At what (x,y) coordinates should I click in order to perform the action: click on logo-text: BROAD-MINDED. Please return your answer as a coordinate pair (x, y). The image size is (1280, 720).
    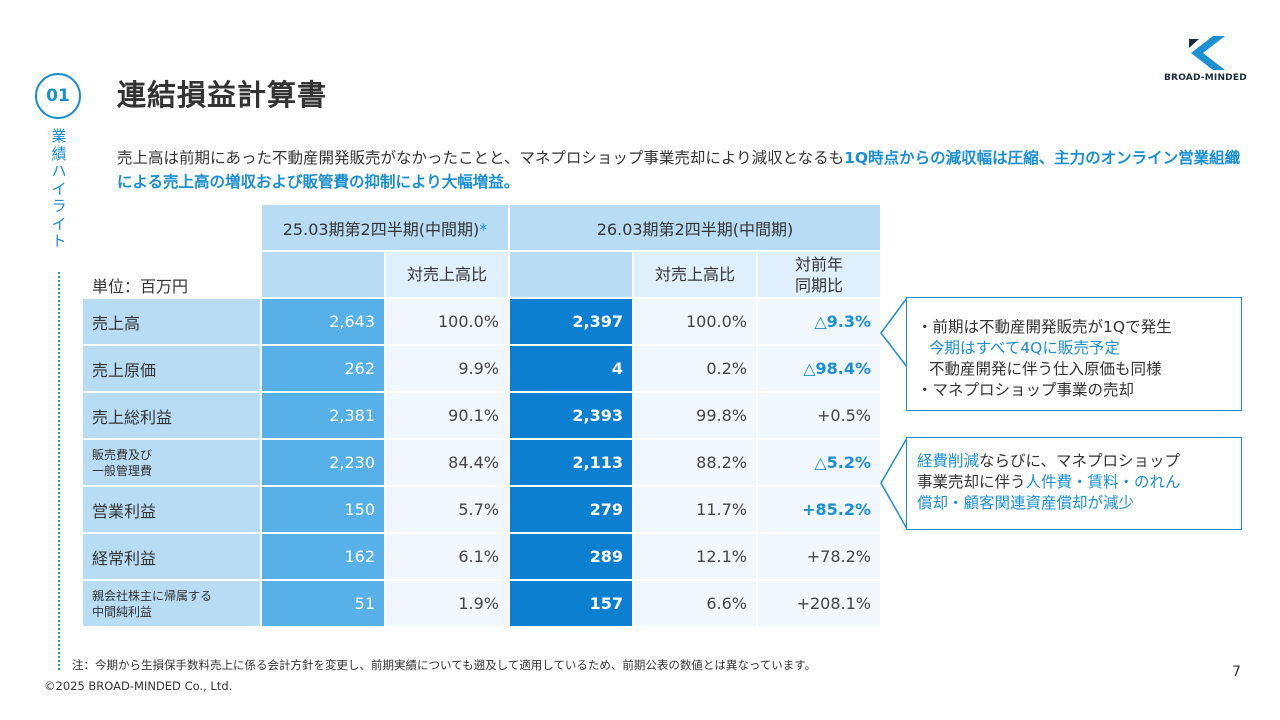
    Looking at the image, I should click on (1205, 78).